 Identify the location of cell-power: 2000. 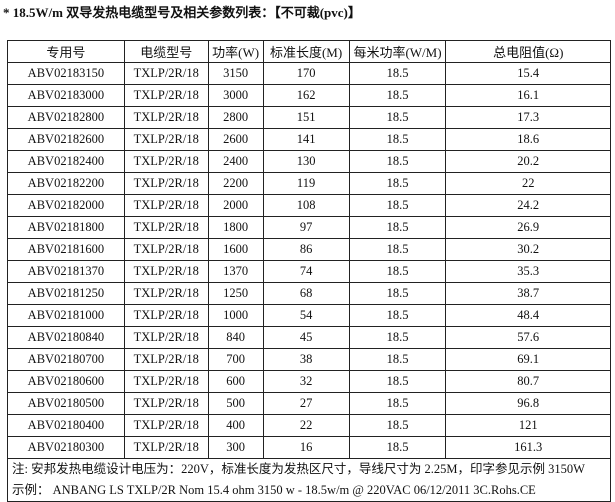
(235, 205).